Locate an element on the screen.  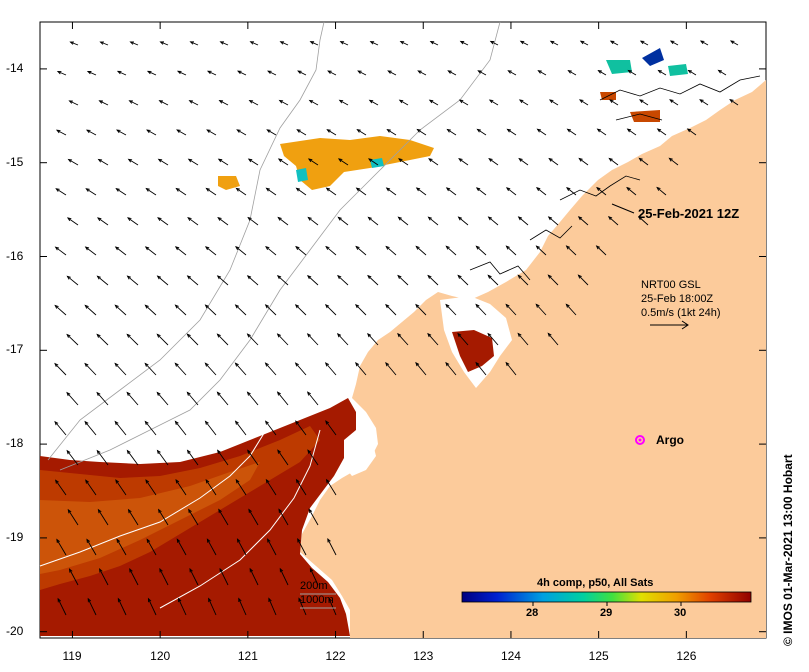
colorbar-tick-label: 28 is located at coordinates (532, 613).